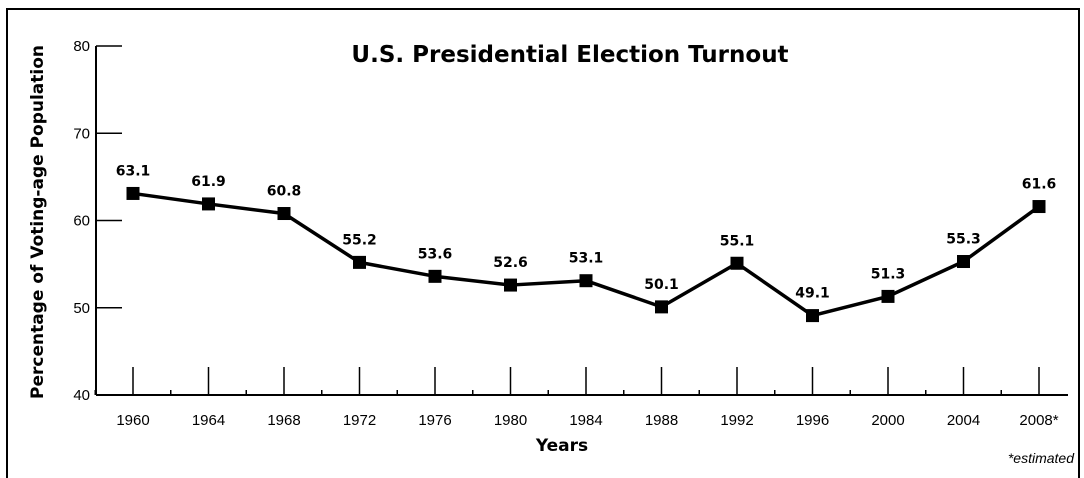 This screenshot has height=478, width=1084. What do you see at coordinates (510, 263) in the screenshot?
I see `data-label: 52.6` at bounding box center [510, 263].